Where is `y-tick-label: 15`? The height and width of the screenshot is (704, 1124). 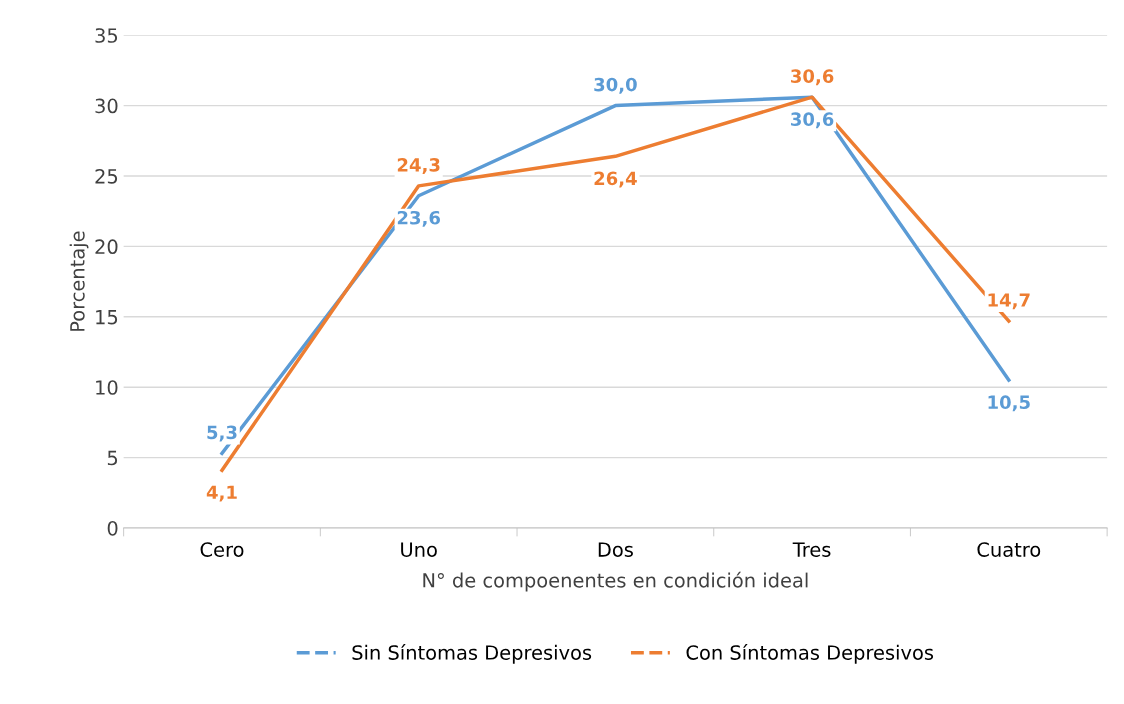
y-tick-label: 15 is located at coordinates (107, 317).